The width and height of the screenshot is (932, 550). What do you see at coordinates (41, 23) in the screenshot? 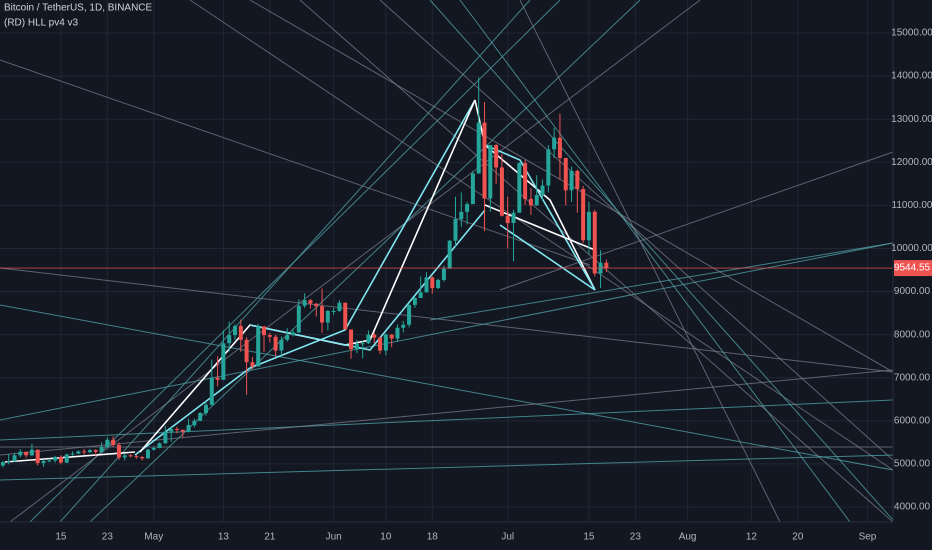
I see `indicator-name: (RD) HLL pv4 v3` at bounding box center [41, 23].